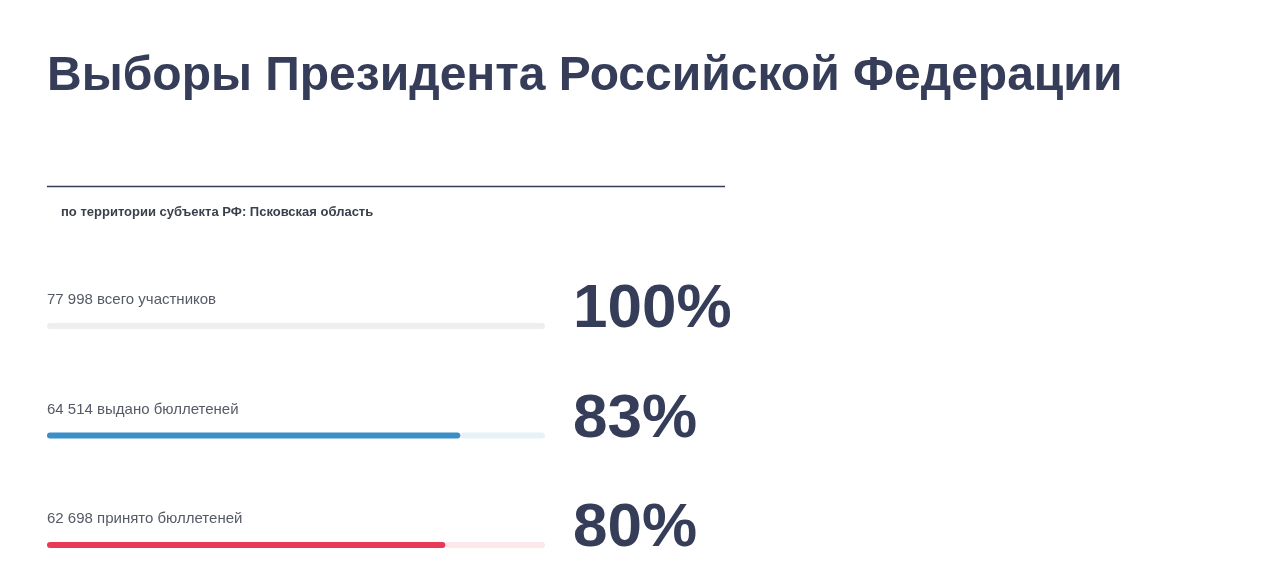  I want to click on data-label: 80%, so click(635, 524).